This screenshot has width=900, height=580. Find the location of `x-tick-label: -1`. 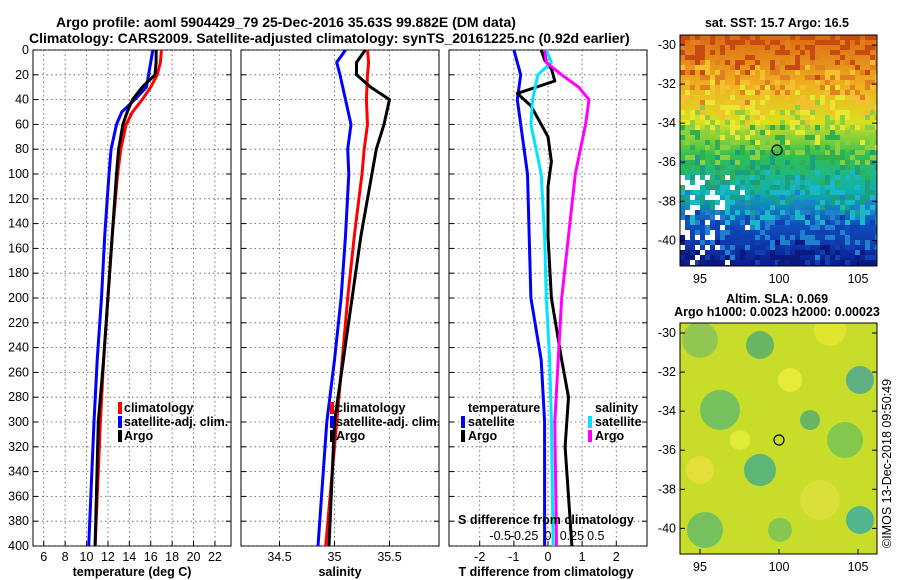

x-tick-label: -1 is located at coordinates (513, 557).